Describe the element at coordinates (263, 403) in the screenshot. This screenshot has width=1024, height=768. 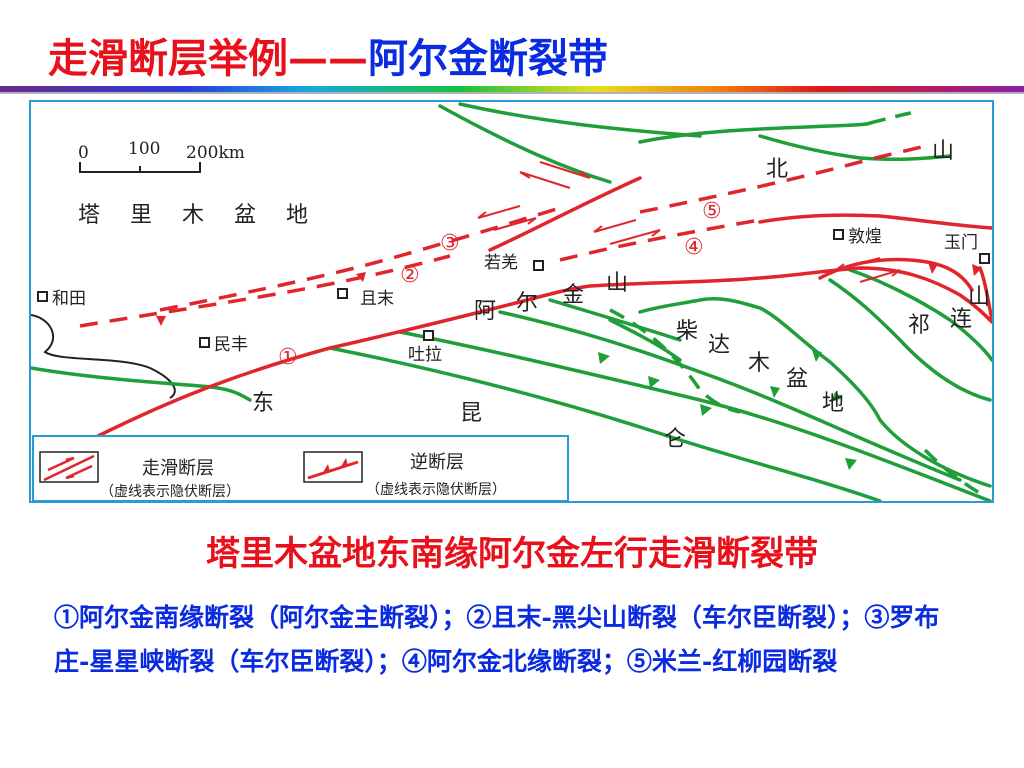
I see `label-kunlun-1: 东` at that location.